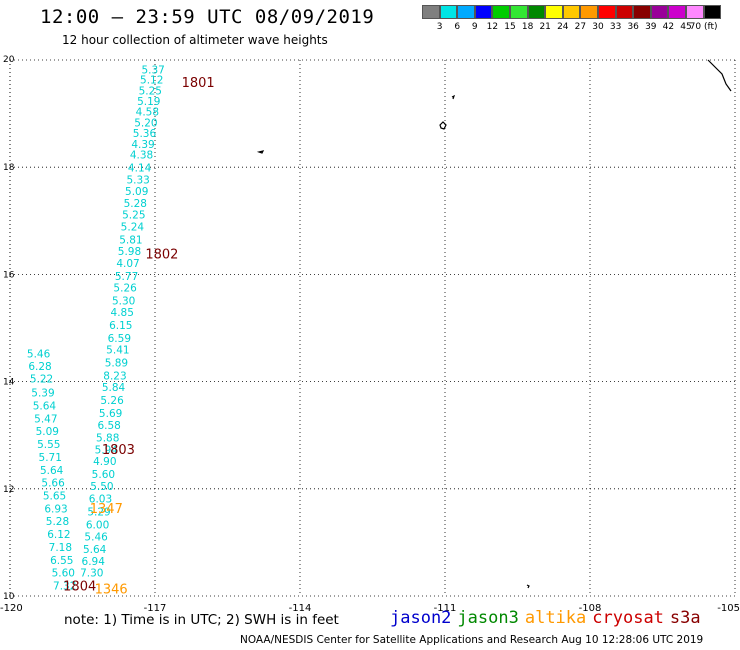  Describe the element at coordinates (9, 60) in the screenshot. I see `y-tick-label: 20` at that location.